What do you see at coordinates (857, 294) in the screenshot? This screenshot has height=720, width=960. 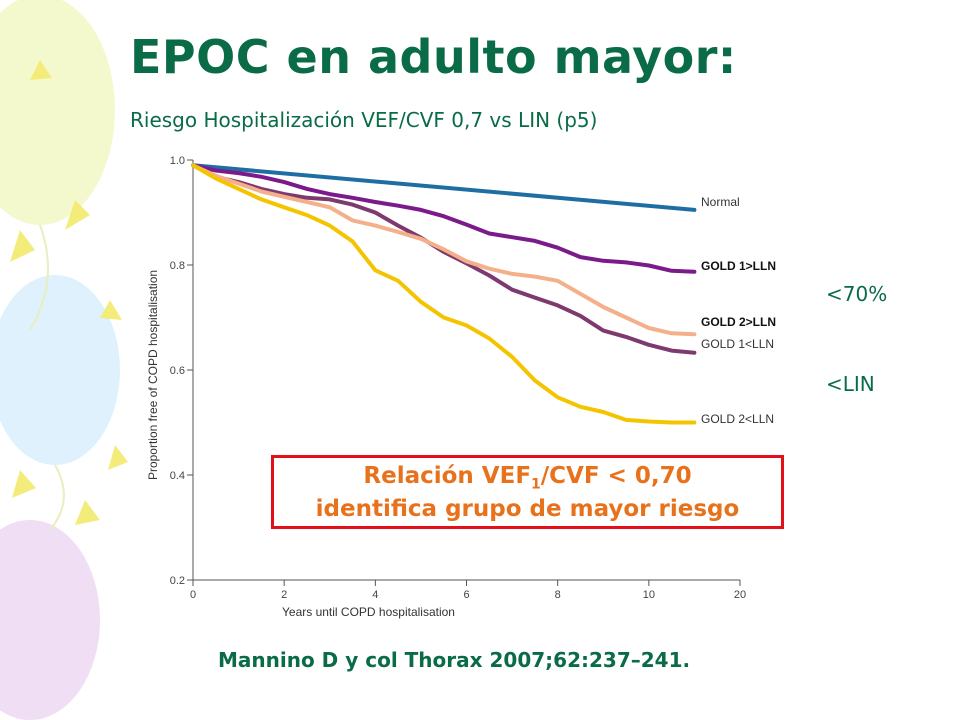 I see `side-label-upper: <70%` at bounding box center [857, 294].